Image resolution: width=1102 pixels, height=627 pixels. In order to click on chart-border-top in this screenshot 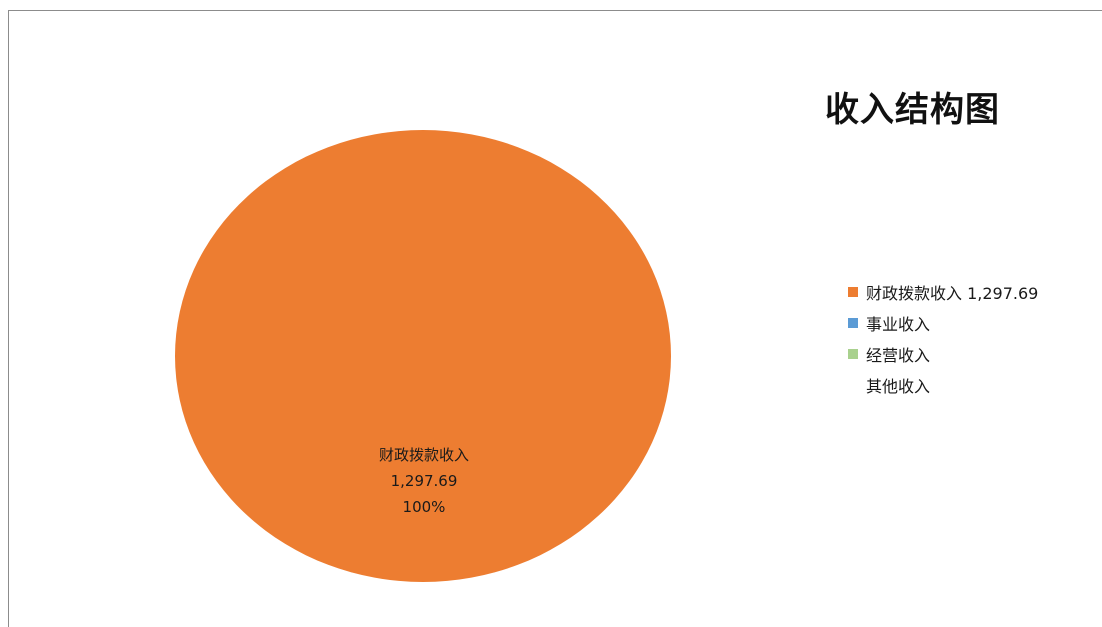, I will do `click(555, 10)`.